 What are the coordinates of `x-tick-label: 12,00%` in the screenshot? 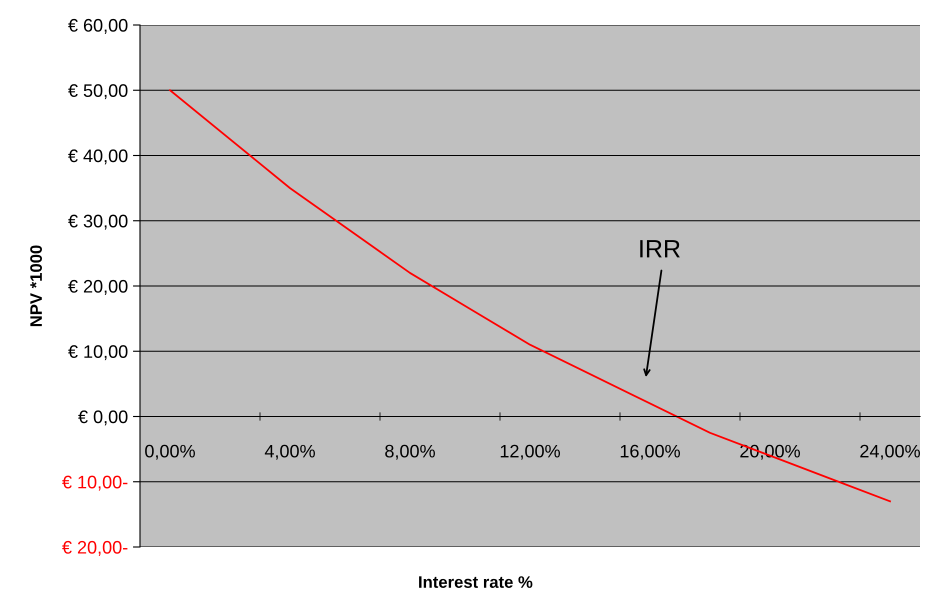 It's located at (530, 452).